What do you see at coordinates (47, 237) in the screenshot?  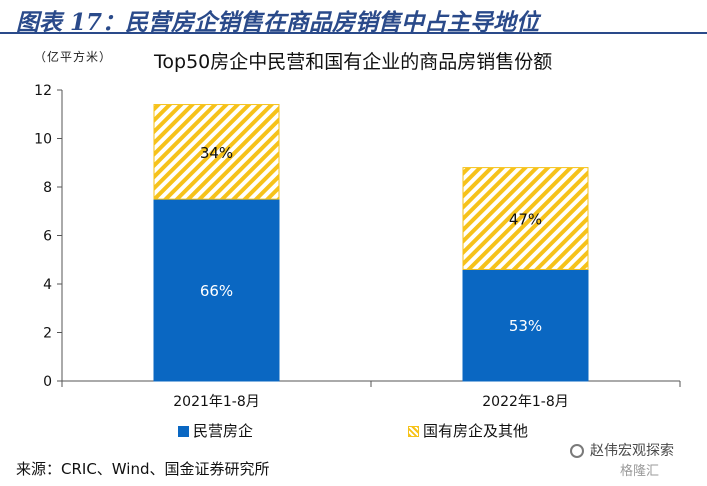 I see `y-tick-label: 6` at bounding box center [47, 237].